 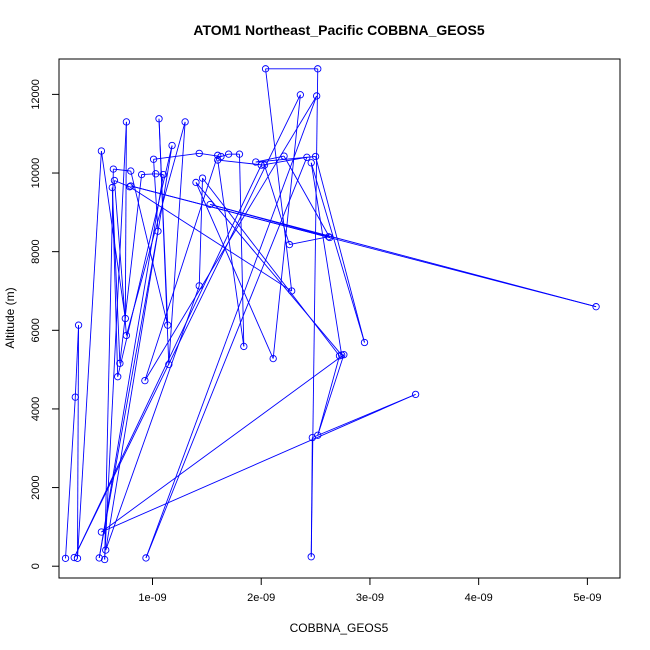 What do you see at coordinates (479, 598) in the screenshot?
I see `x-tick-label: 4e-09` at bounding box center [479, 598].